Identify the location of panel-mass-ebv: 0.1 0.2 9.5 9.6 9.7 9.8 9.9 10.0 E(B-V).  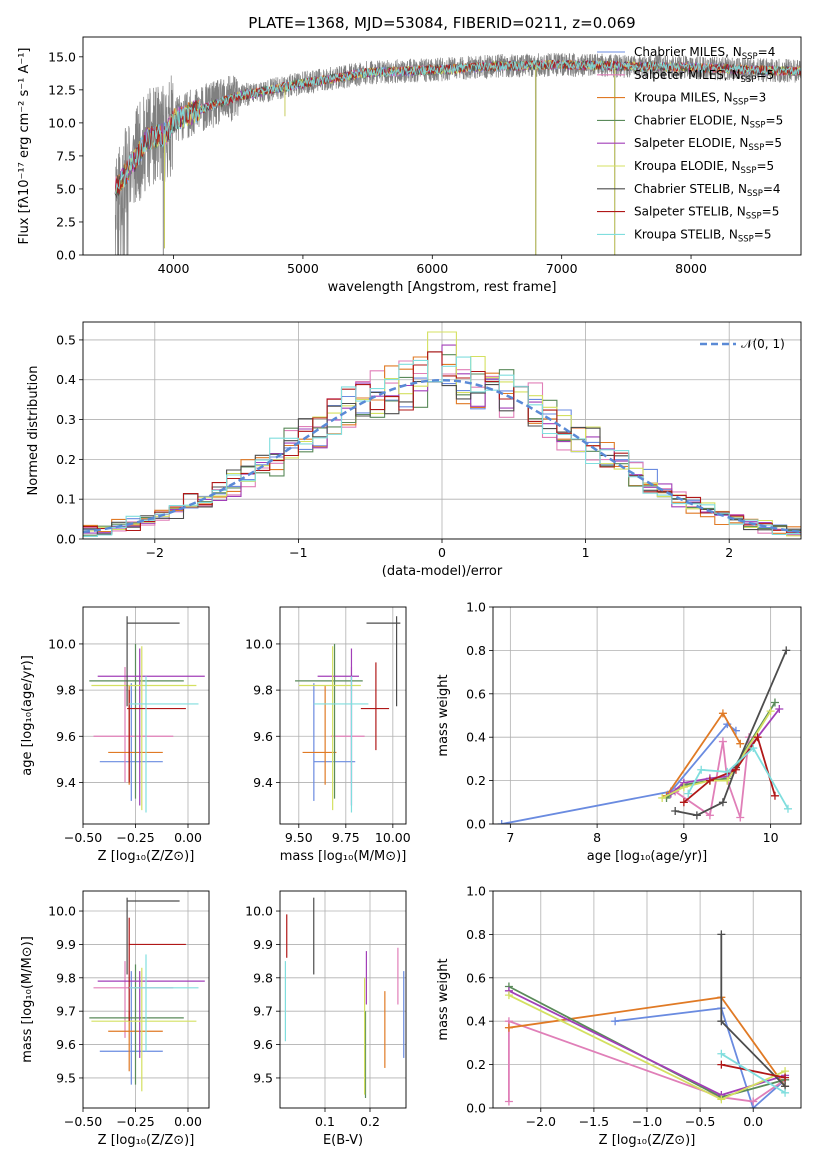
(326, 1019).